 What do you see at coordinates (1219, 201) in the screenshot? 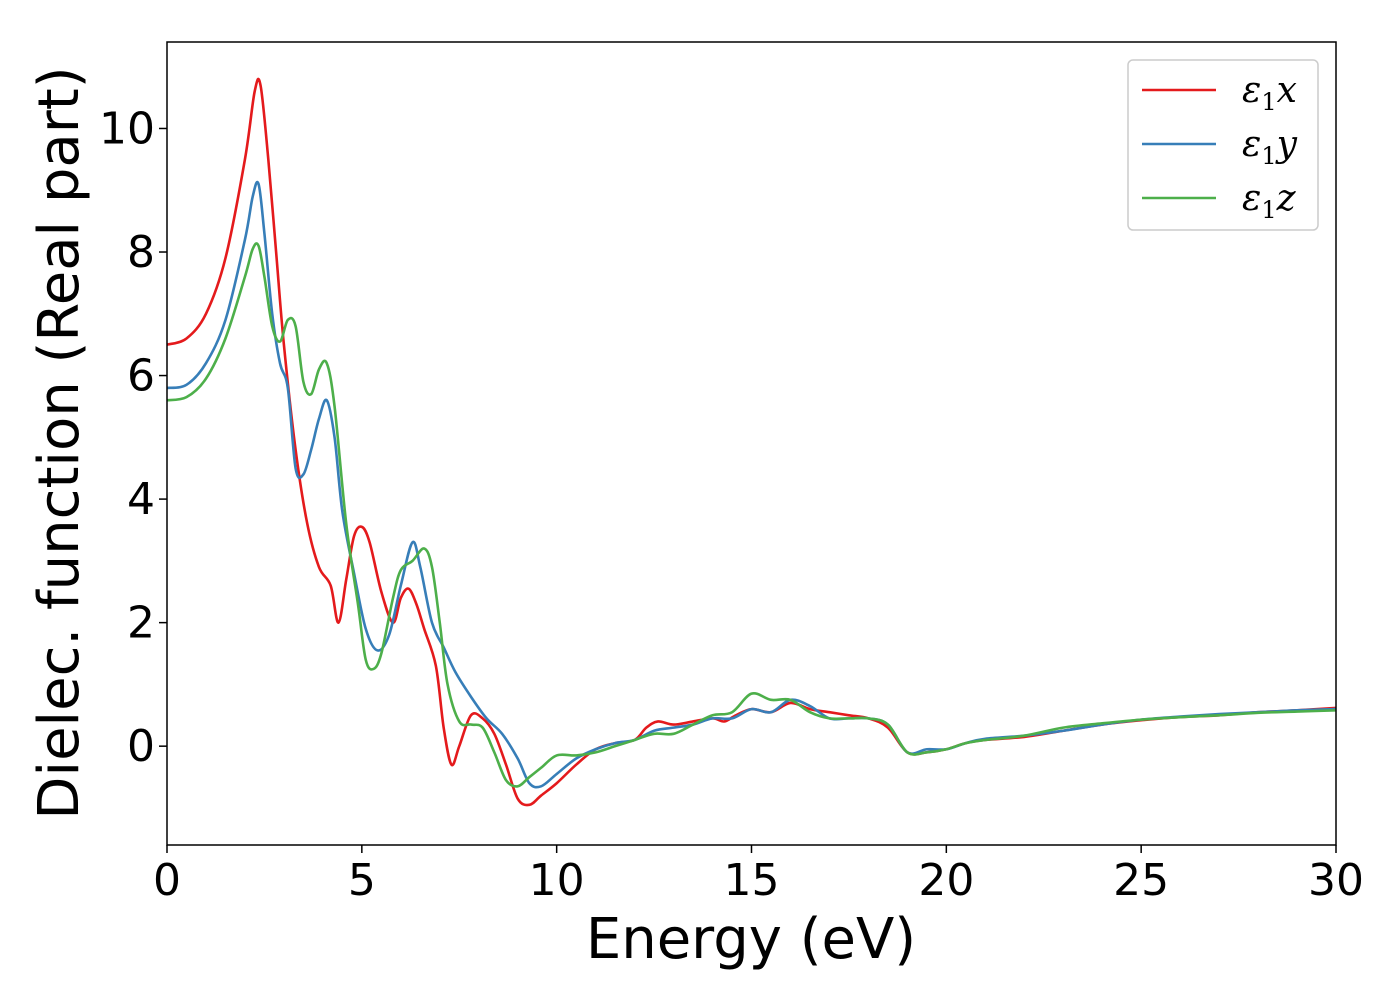
I see `legend-entry-z: ε1z` at bounding box center [1219, 201].